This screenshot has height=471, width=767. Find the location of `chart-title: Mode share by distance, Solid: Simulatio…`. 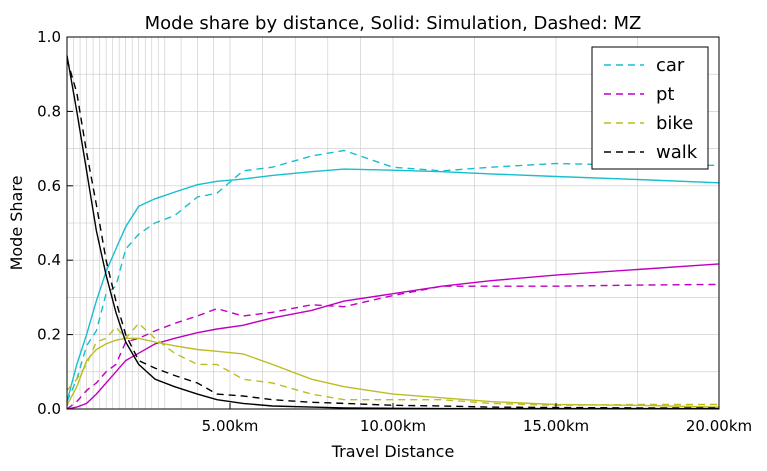

chart-title: Mode share by distance, Solid: Simulatio… is located at coordinates (393, 23).